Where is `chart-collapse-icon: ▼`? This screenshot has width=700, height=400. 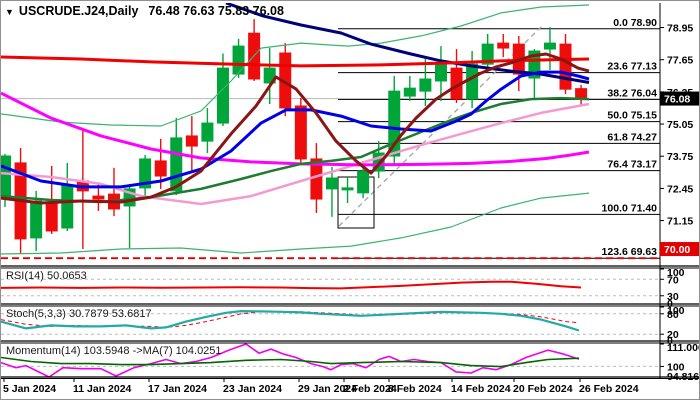
chart-collapse-icon: ▼ is located at coordinates (9, 12).